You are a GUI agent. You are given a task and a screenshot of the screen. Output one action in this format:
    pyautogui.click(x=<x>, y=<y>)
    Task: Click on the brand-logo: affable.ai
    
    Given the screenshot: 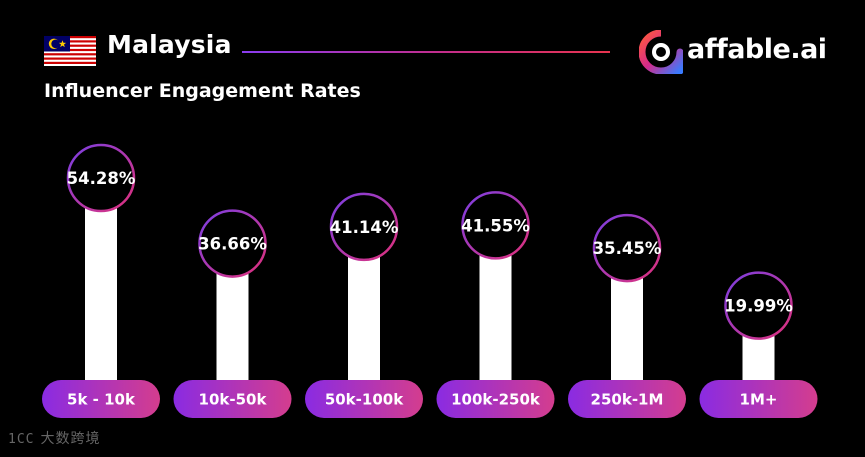 What is the action you would take?
    pyautogui.click(x=734, y=52)
    